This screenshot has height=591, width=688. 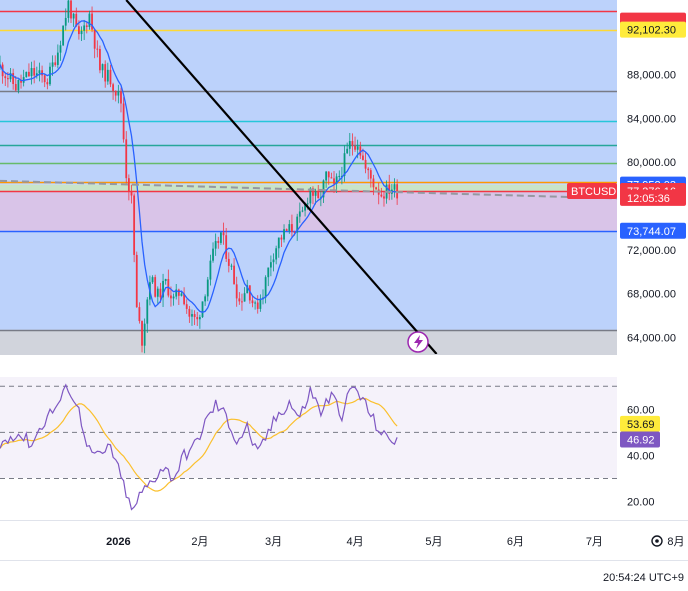 I want to click on rsi-value-tag: 46.92, so click(x=641, y=440).